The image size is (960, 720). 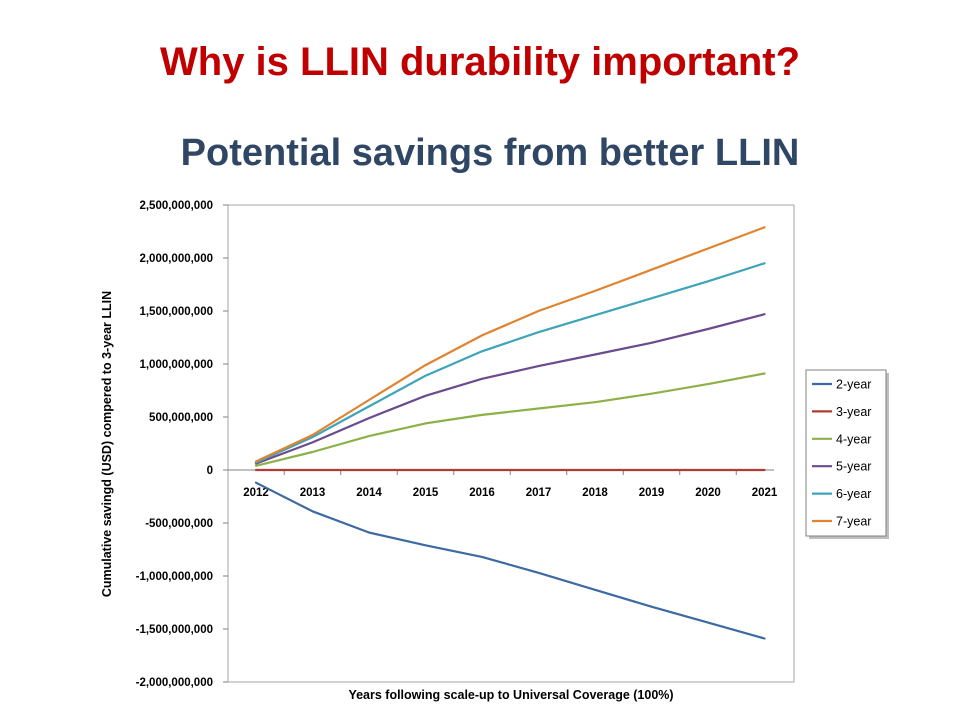 What do you see at coordinates (174, 577) in the screenshot?
I see `y-tick-label: -1,000,000,000` at bounding box center [174, 577].